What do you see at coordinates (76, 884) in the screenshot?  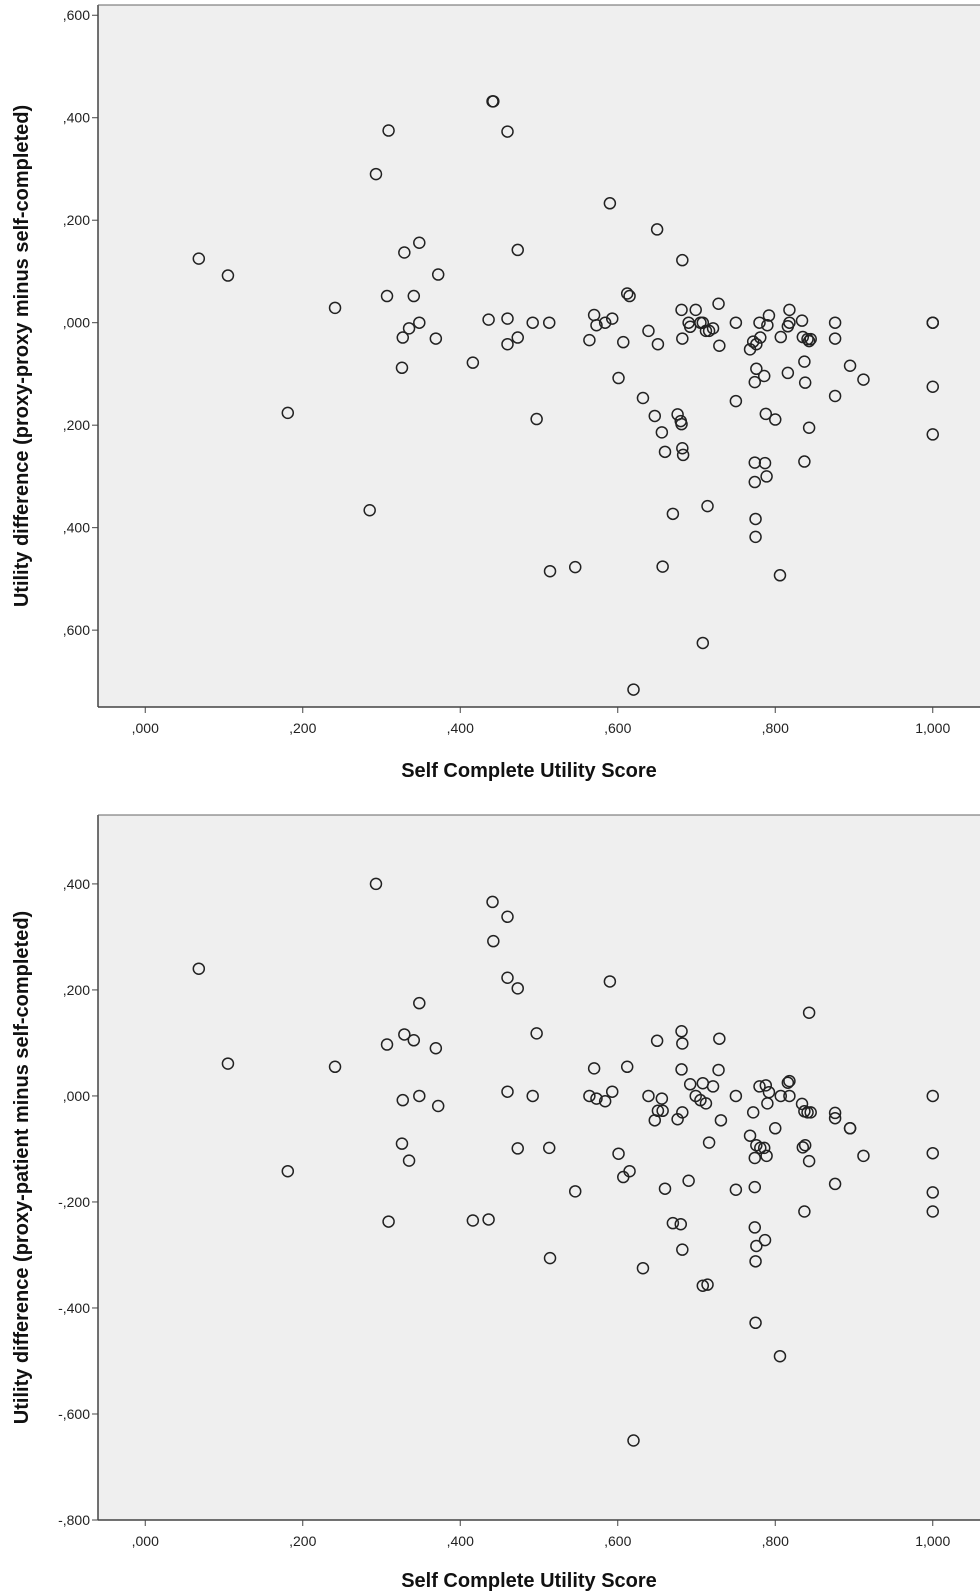 I see `y-tick-label: ,400` at bounding box center [76, 884].